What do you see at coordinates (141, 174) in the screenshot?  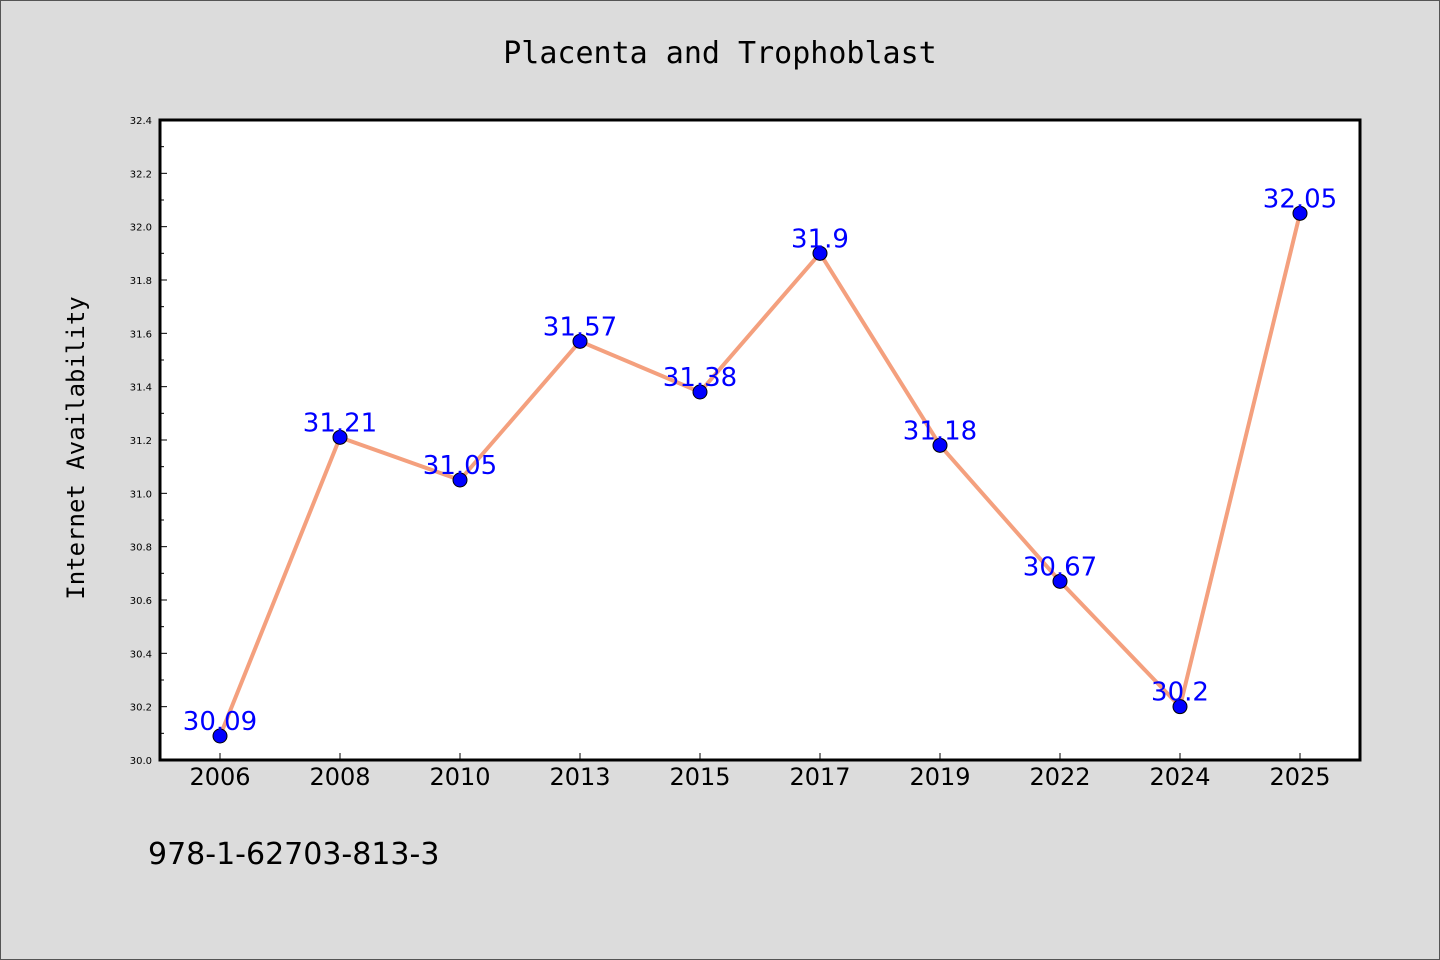 I see `y-tick-label: 32.2` at bounding box center [141, 174].